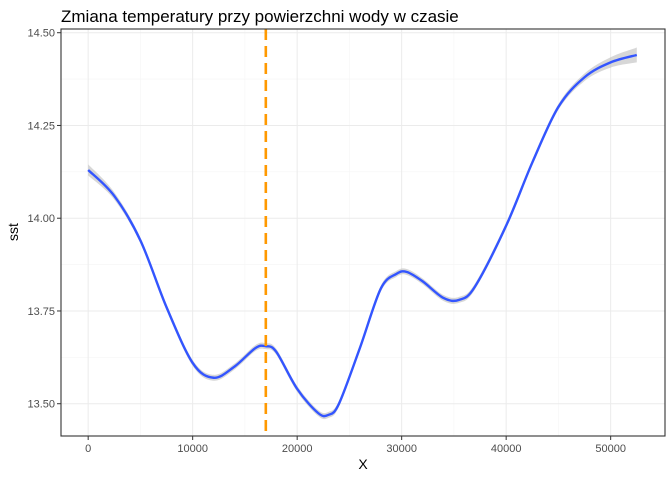  What do you see at coordinates (41, 34) in the screenshot?
I see `y-tick-label: 14.50` at bounding box center [41, 34].